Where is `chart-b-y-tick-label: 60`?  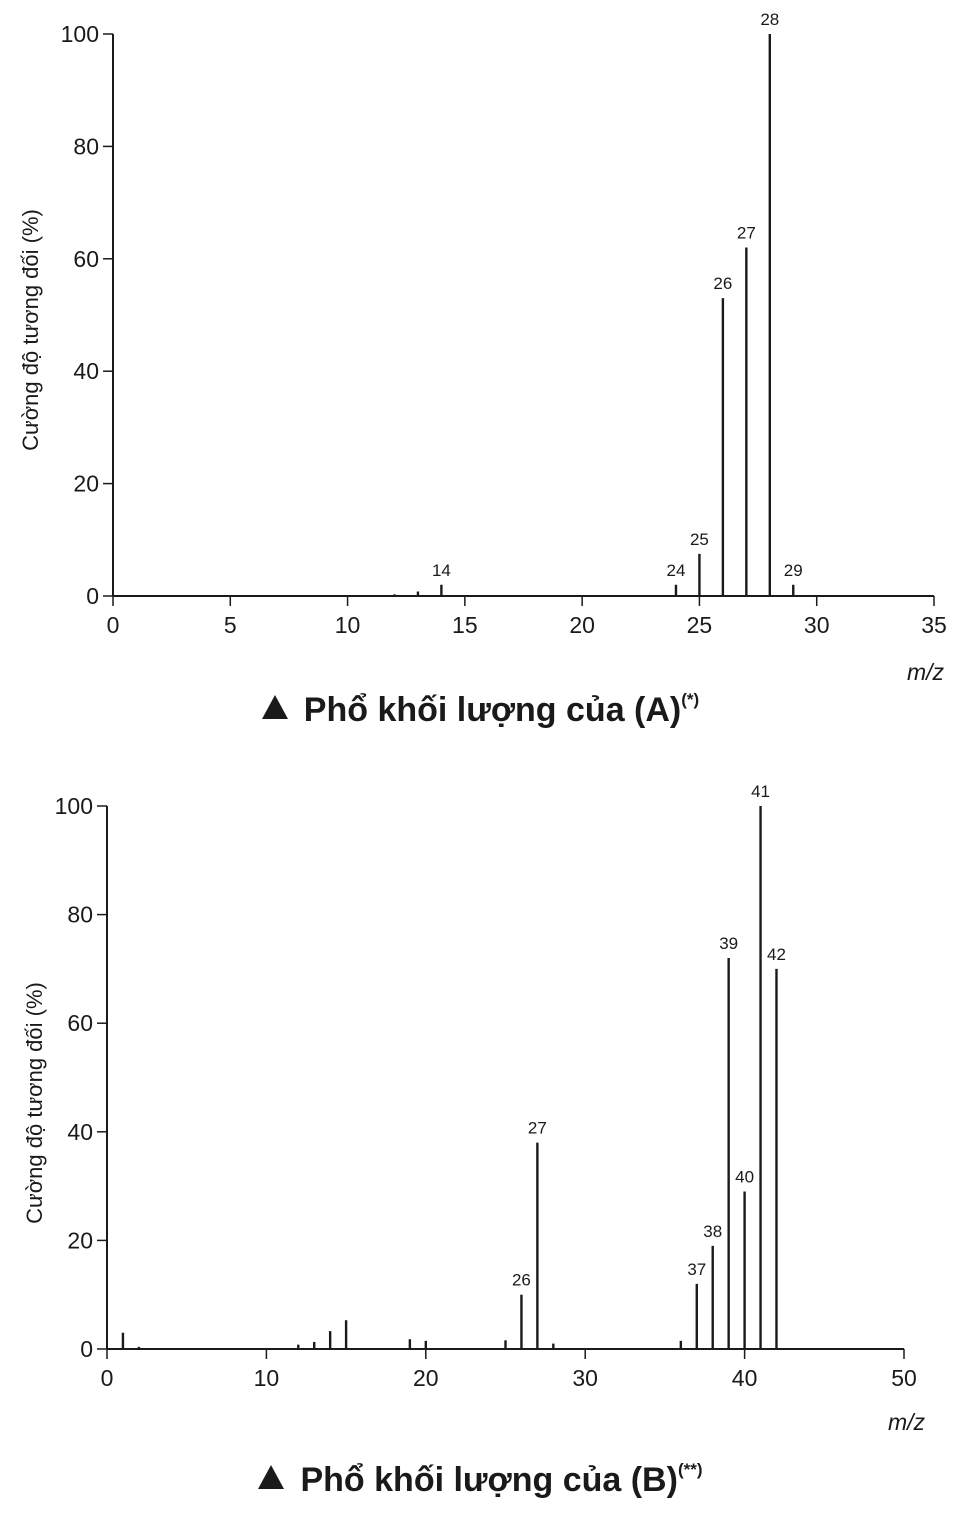 chart-b-y-tick-label: 60 is located at coordinates (80, 1023).